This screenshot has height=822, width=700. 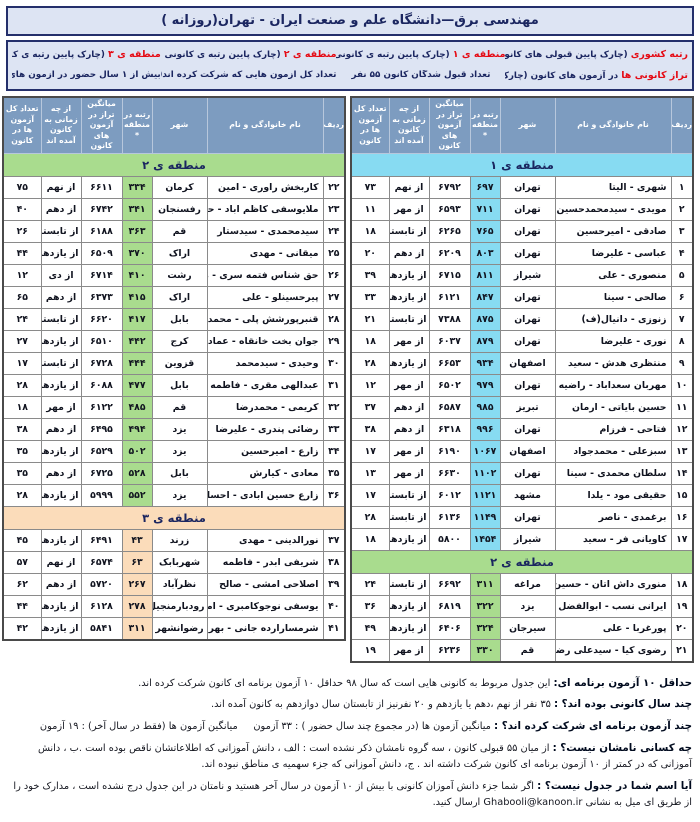 I want to click on name-cell: میقانی - مهدی, so click(x=265, y=253).